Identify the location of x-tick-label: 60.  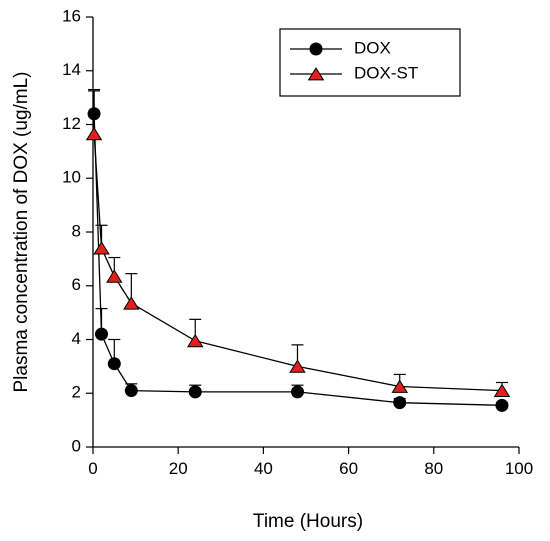
(348, 468).